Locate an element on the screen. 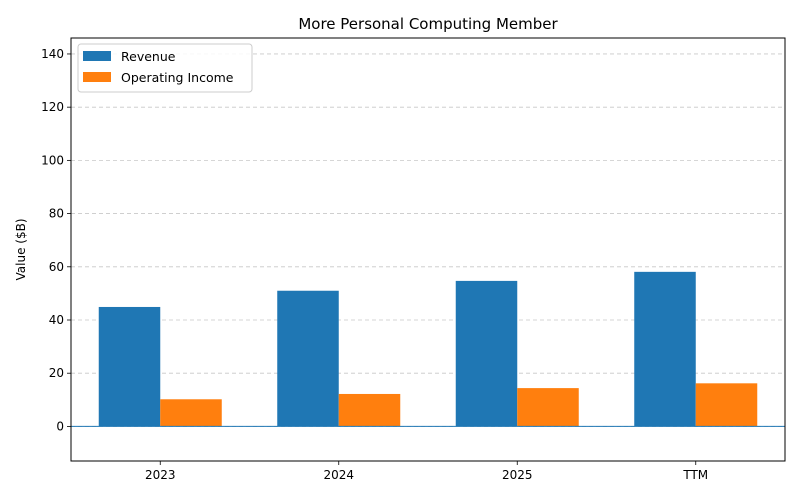 Image resolution: width=800 pixels, height=500 pixels. y-tick-label: 140 is located at coordinates (52, 54).